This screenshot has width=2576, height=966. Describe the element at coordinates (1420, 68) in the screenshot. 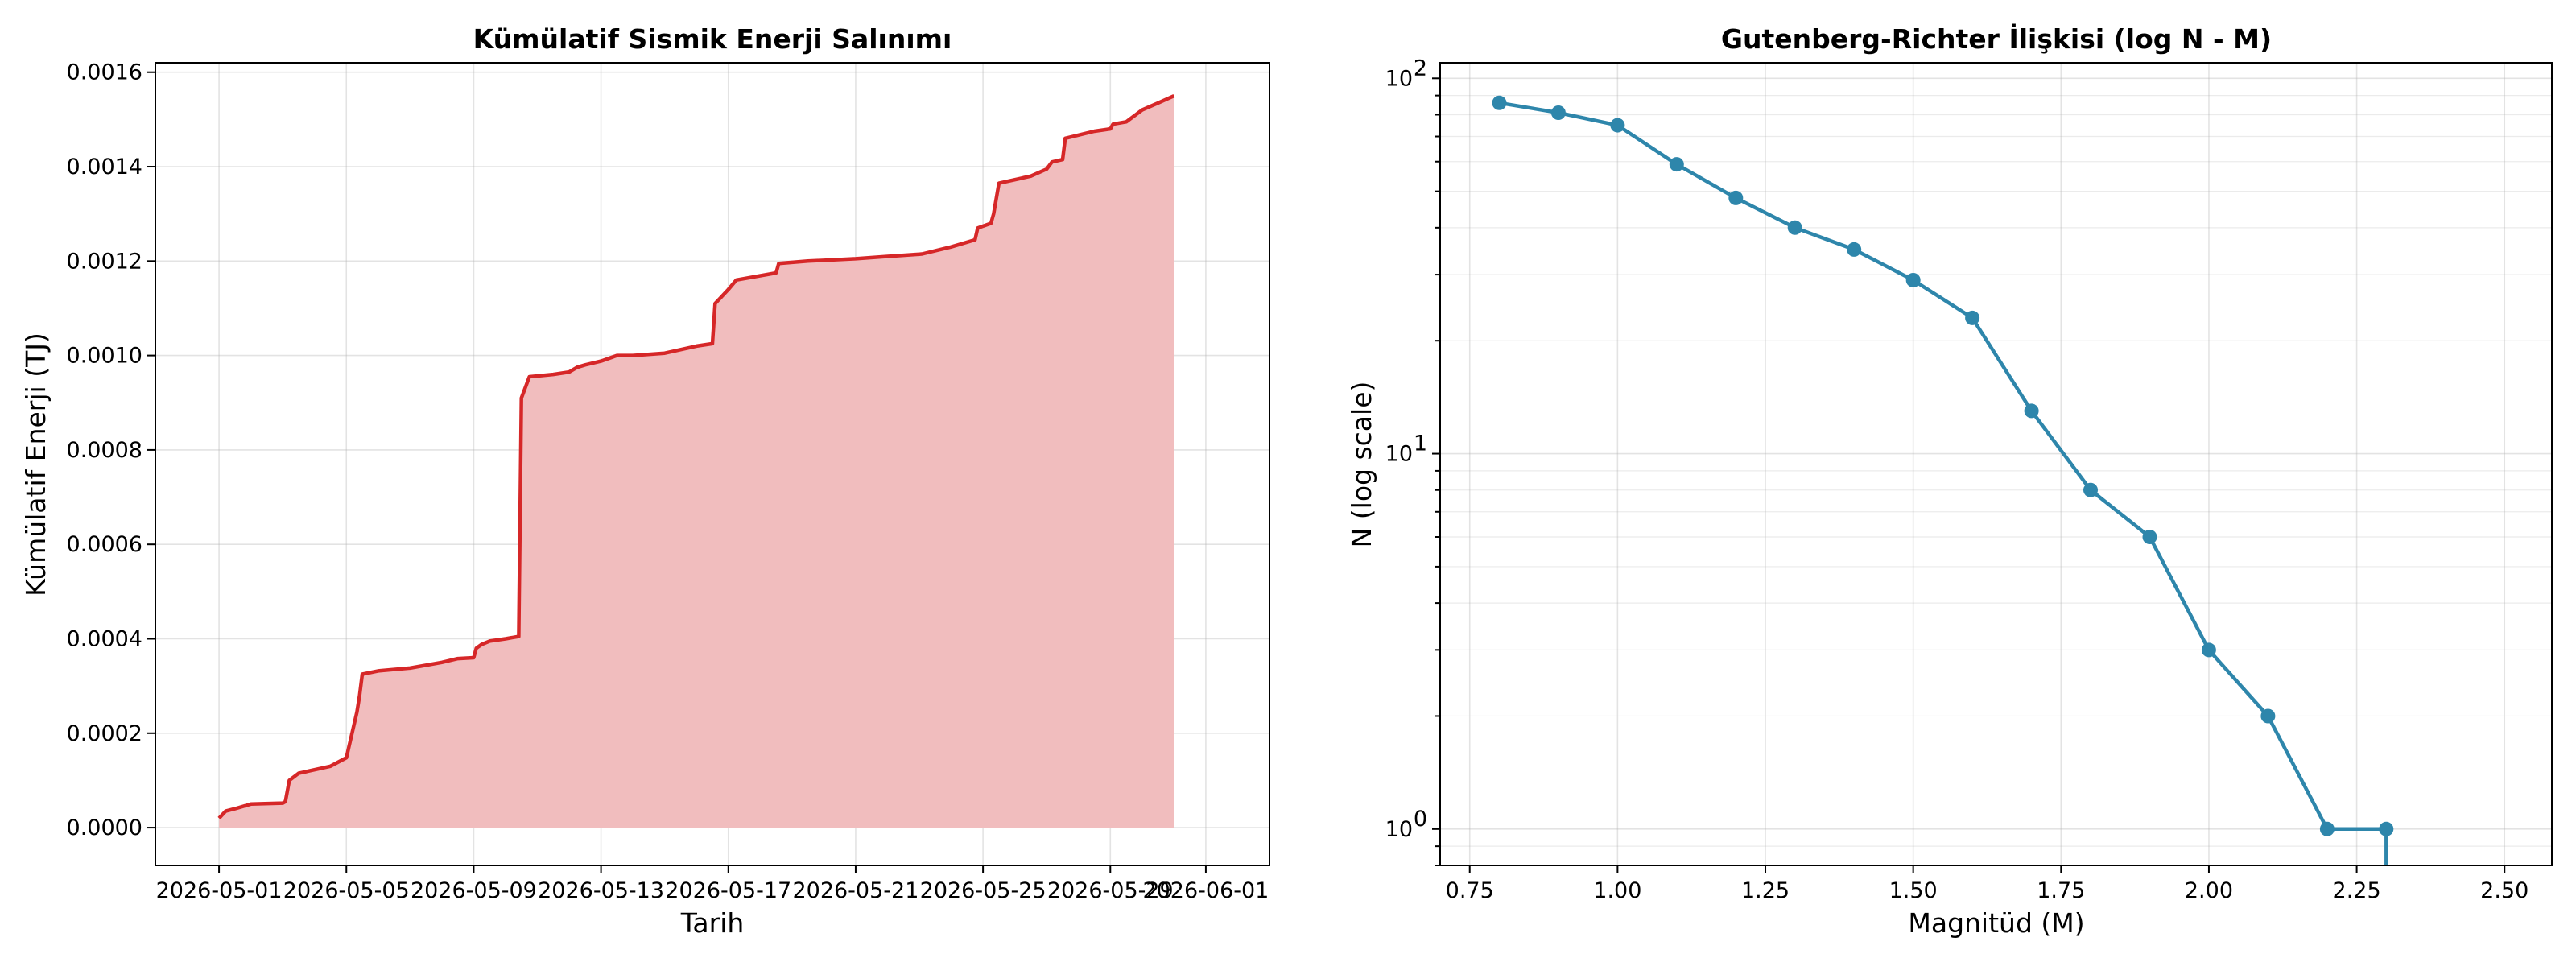

I see `y-tick-exponent: 2` at that location.